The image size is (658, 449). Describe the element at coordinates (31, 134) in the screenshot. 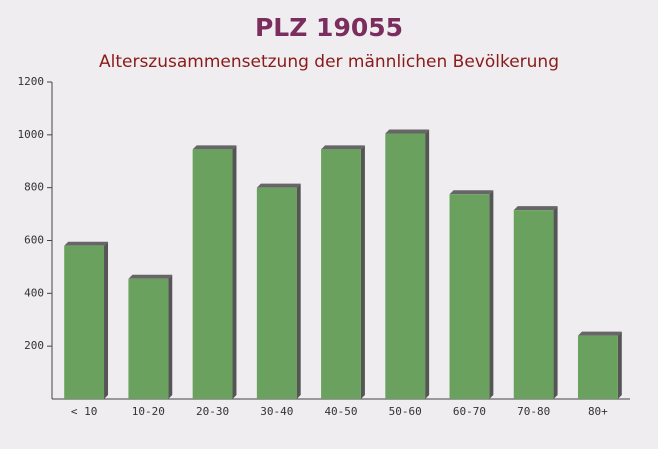

I see `y-tick-label: 1000` at that location.